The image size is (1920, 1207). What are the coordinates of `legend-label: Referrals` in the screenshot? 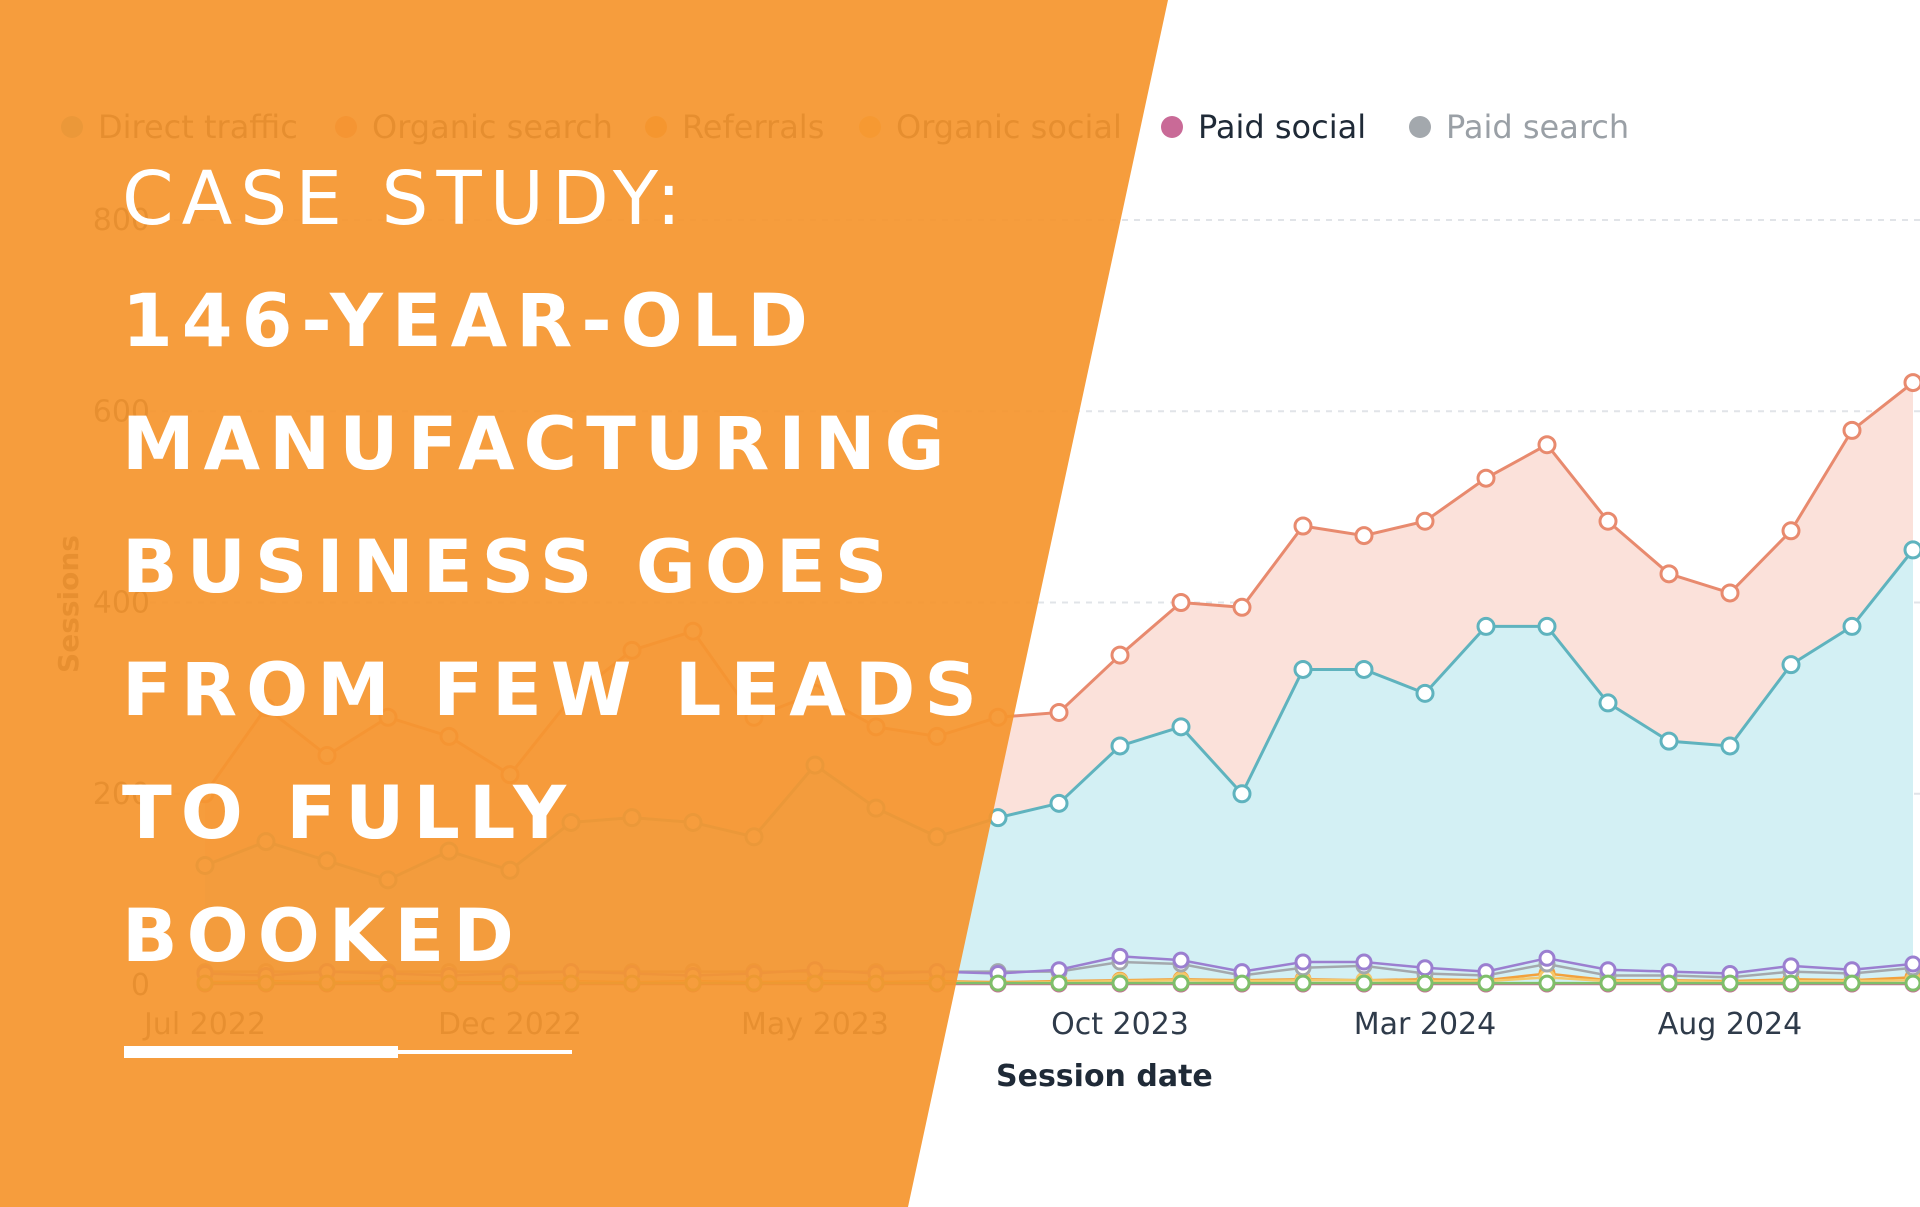 It's located at (753, 127).